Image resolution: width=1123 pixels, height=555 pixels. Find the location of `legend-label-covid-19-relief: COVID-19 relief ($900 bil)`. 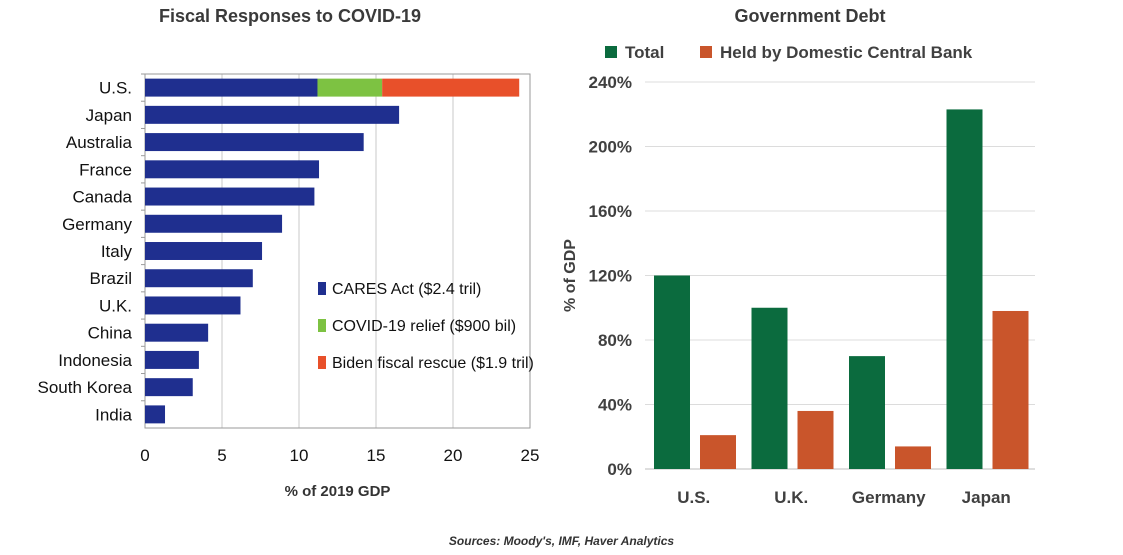

legend-label-covid-19-relief: COVID-19 relief ($900 bil) is located at coordinates (424, 326).